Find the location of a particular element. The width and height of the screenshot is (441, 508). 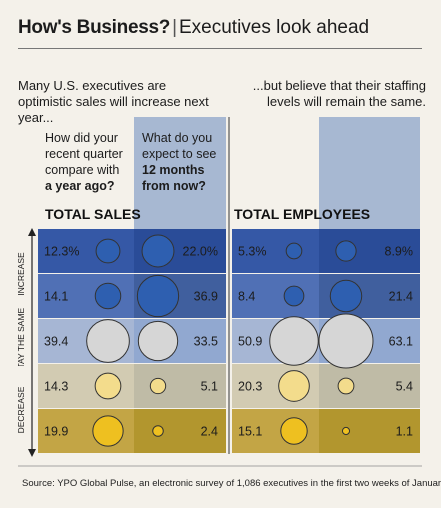

chart-title: How's Business? | Executives look ahead is located at coordinates (193, 28).